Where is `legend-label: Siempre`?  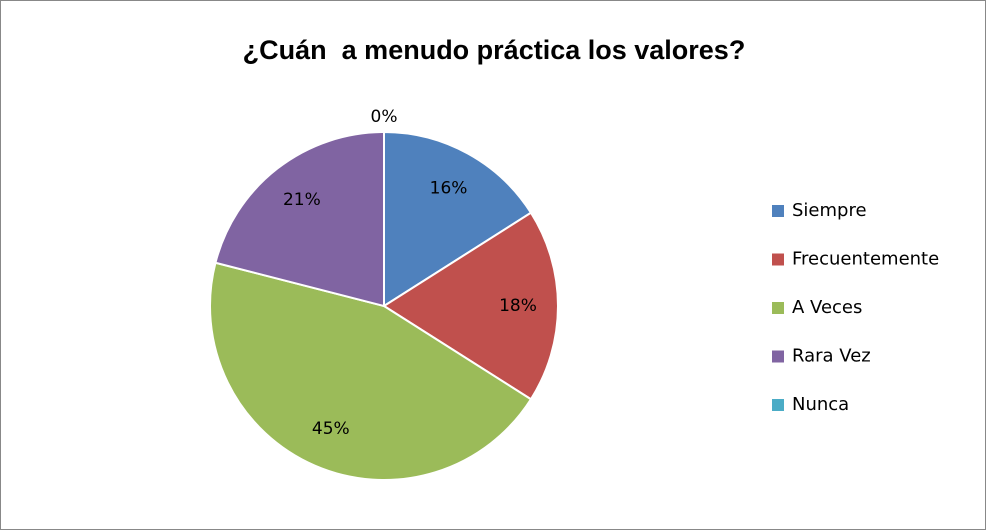
legend-label: Siempre is located at coordinates (829, 210).